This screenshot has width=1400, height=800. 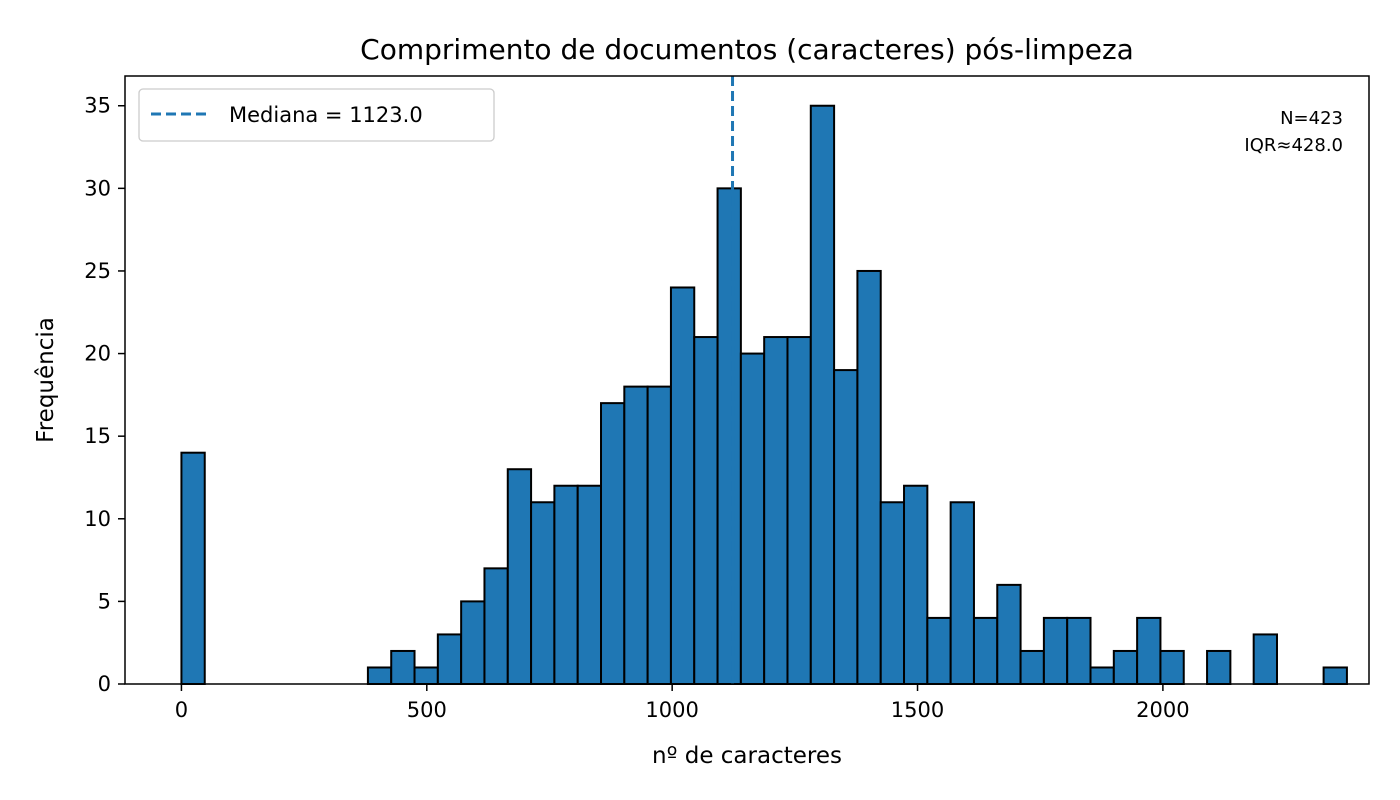 I want to click on x-tick-label: 1500, so click(x=917, y=710).